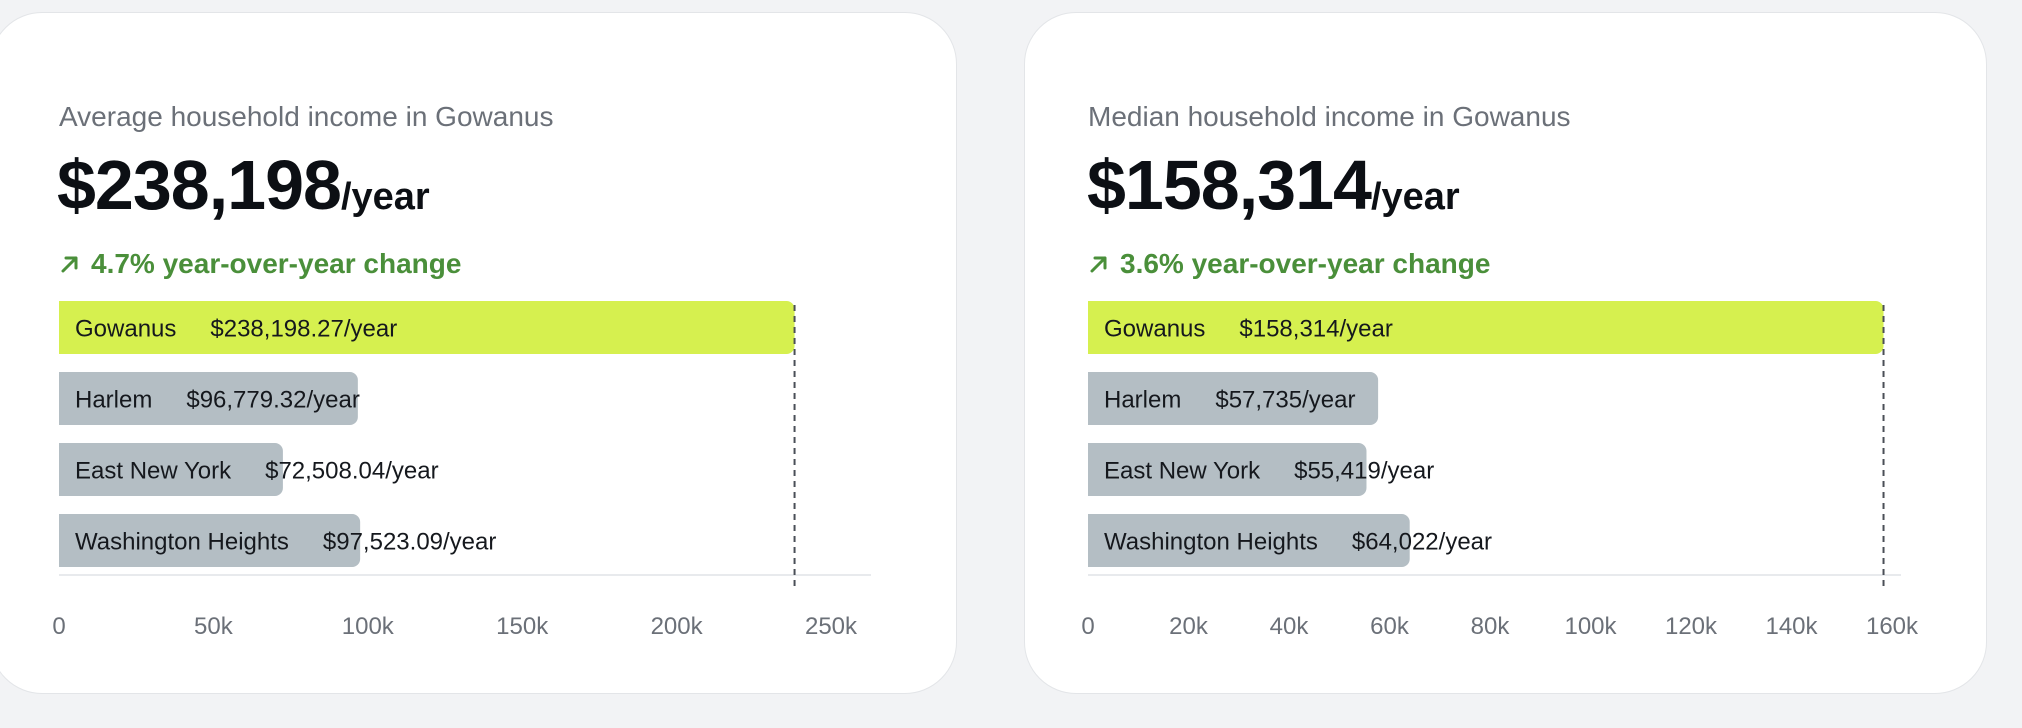 This screenshot has width=2022, height=728. Describe the element at coordinates (1791, 626) in the screenshot. I see `x-tick-label: 140k` at that location.